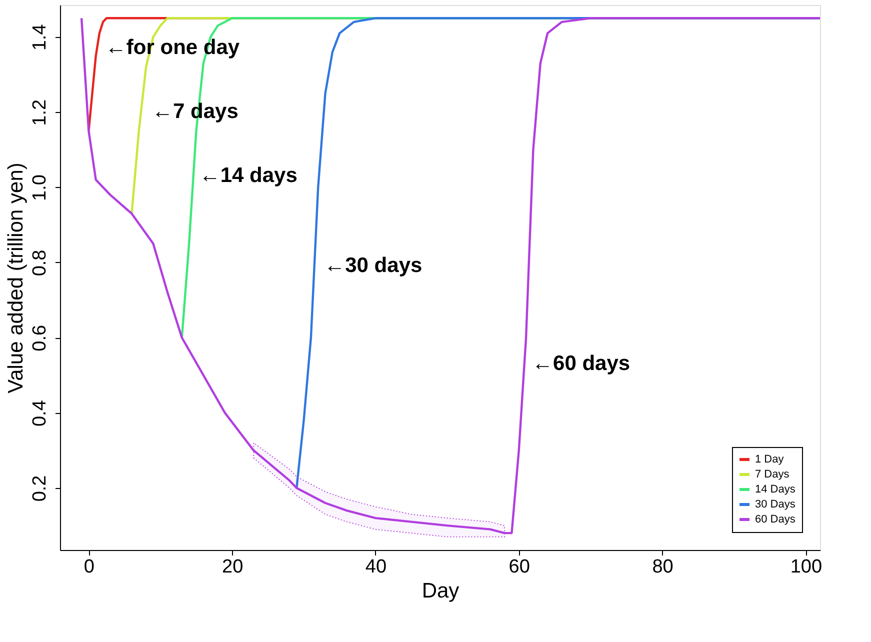 The width and height of the screenshot is (871, 642). Describe the element at coordinates (89, 567) in the screenshot. I see `x-tick-label: 0` at that location.